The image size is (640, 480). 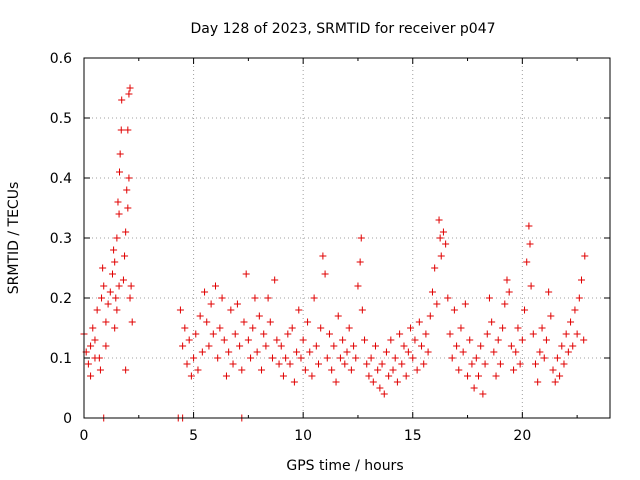 I want to click on y-tick-label: 0.1, so click(x=61, y=359).